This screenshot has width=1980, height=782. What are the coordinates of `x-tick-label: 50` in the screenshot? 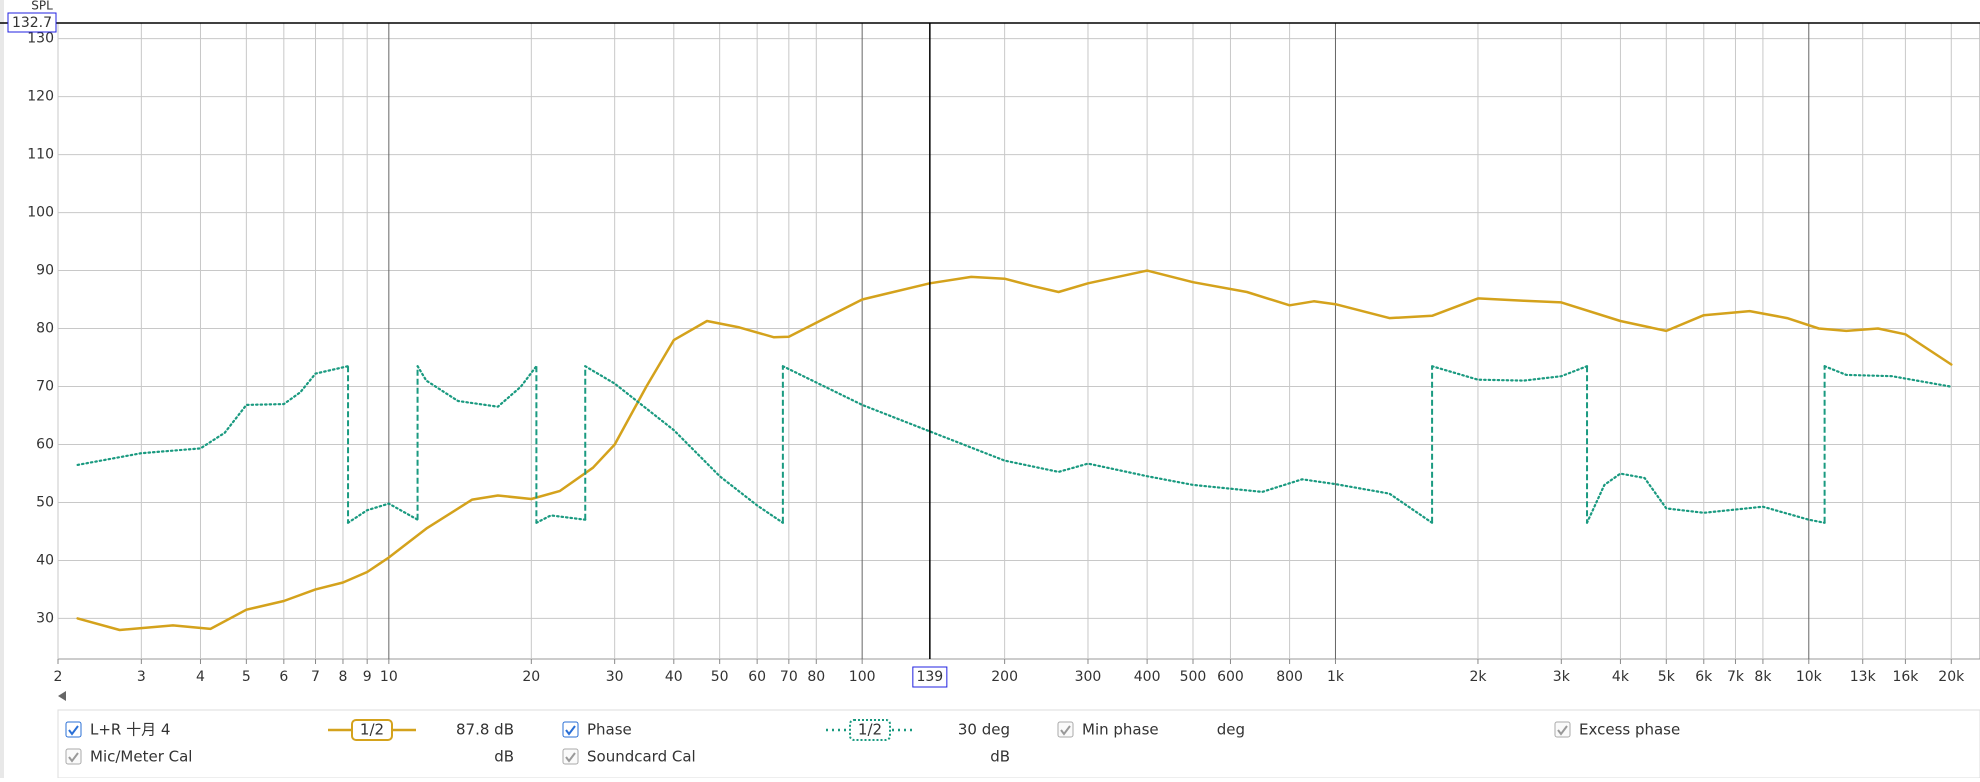 It's located at (720, 677).